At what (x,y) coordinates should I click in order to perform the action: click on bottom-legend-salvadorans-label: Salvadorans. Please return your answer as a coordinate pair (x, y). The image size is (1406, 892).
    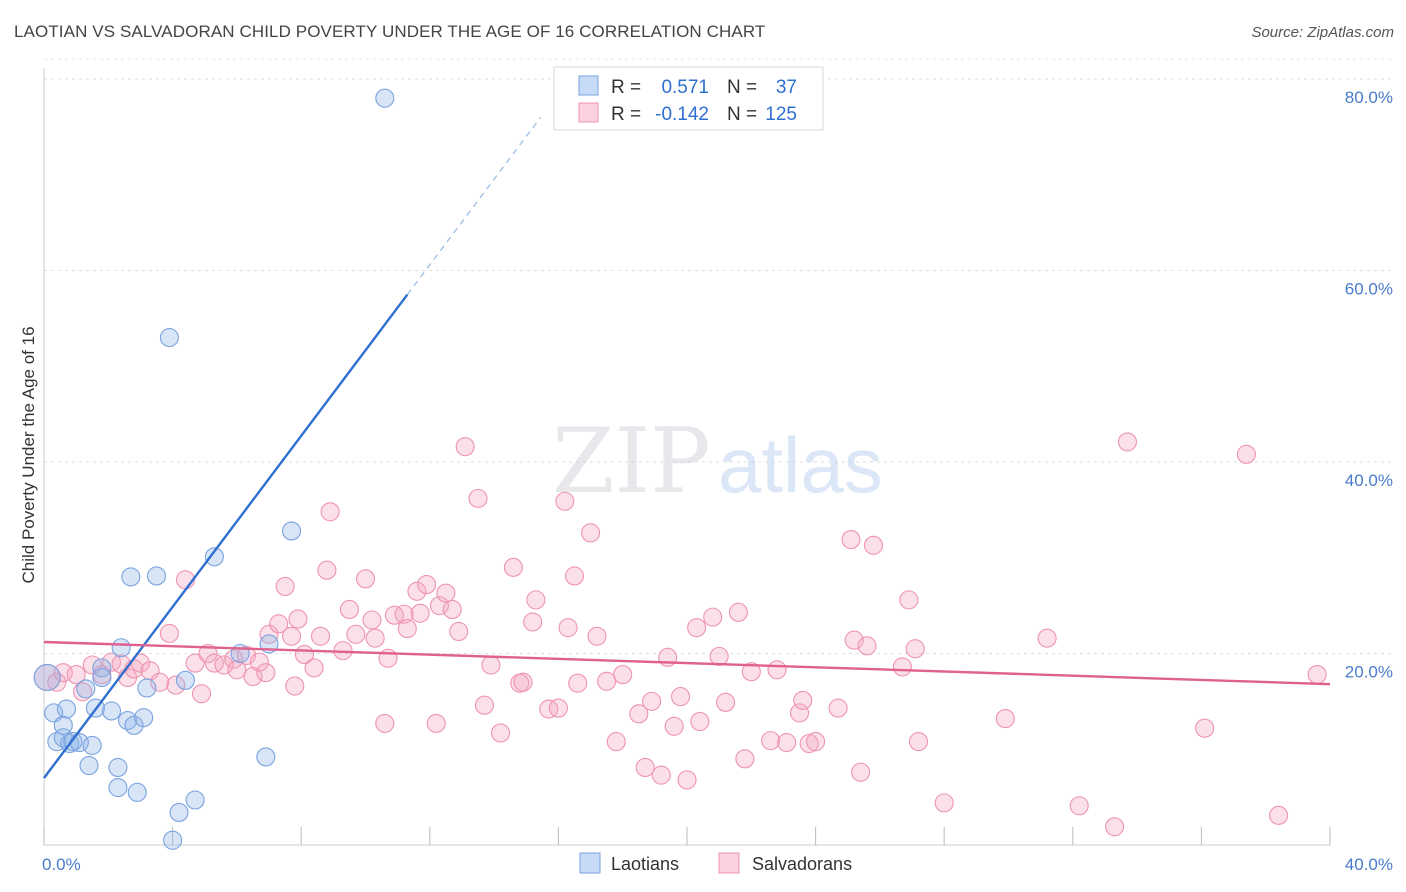
    Looking at the image, I should click on (802, 864).